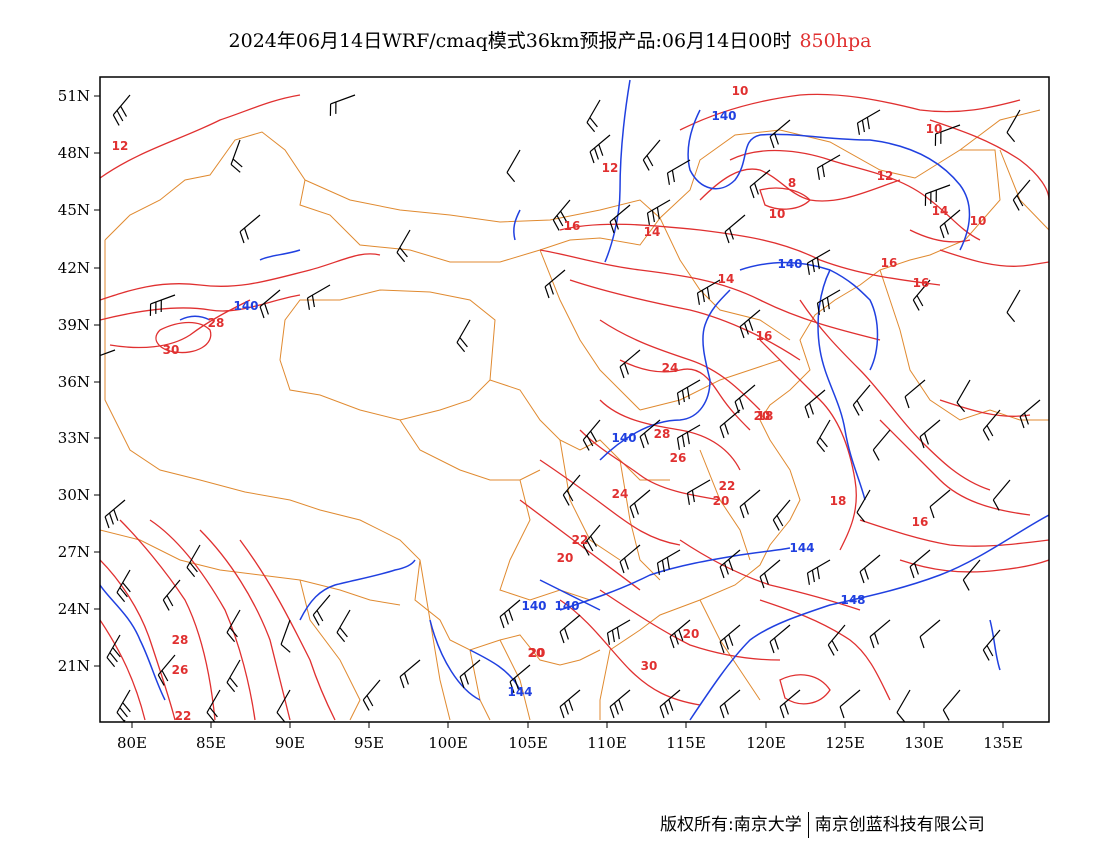 This screenshot has width=1100, height=850. I want to click on temperature-label: 12, so click(885, 176).